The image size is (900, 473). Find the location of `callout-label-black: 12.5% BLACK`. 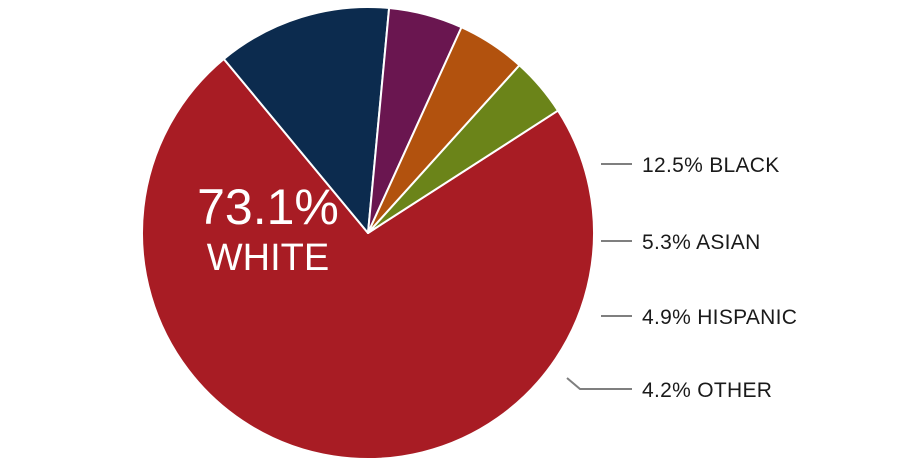

callout-label-black: 12.5% BLACK is located at coordinates (711, 165).